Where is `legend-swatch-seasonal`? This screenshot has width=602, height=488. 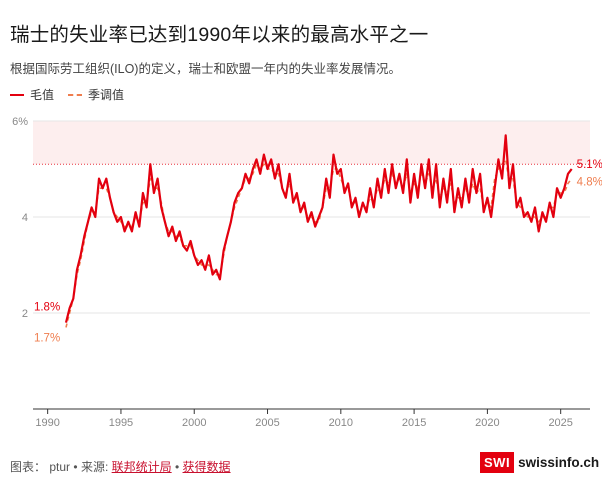 legend-swatch-seasonal is located at coordinates (75, 94).